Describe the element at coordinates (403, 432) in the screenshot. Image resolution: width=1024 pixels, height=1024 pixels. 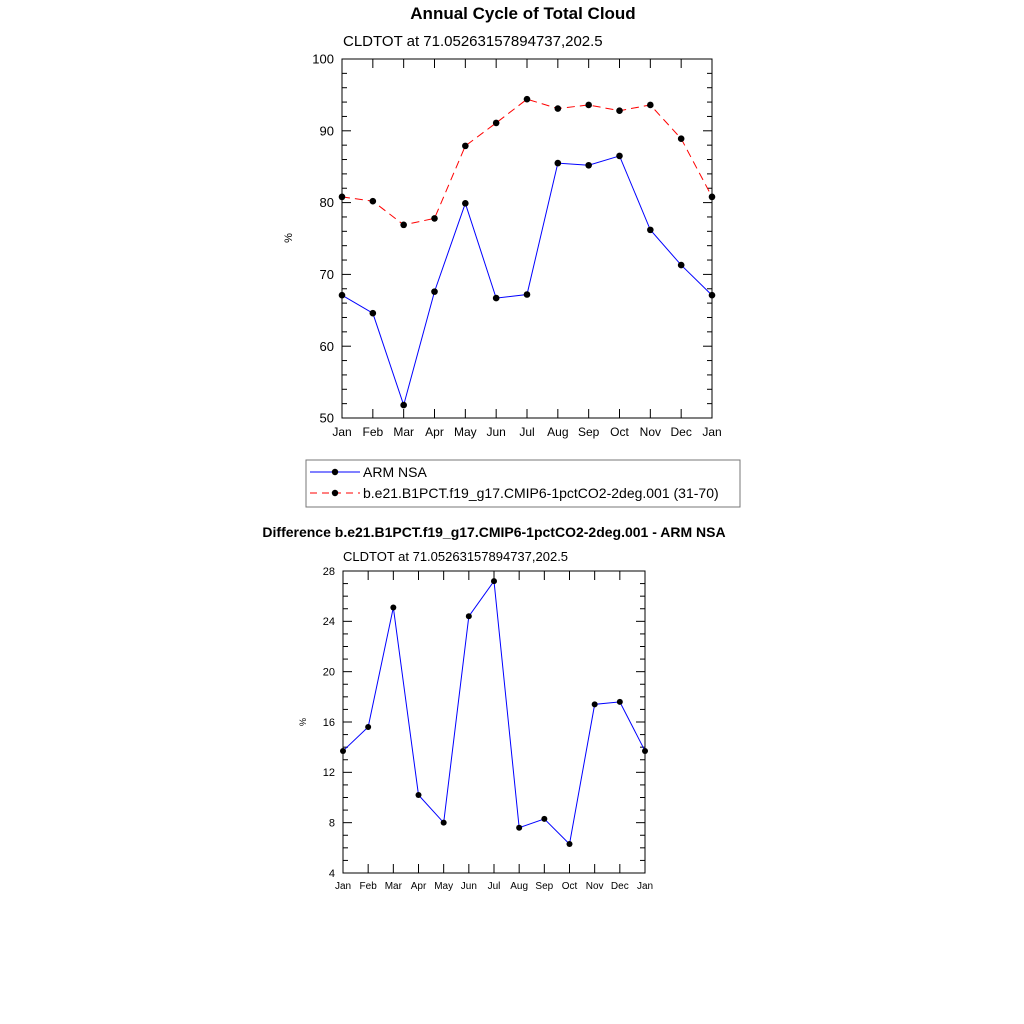
I see `top-chart-xtick-label: Mar` at that location.